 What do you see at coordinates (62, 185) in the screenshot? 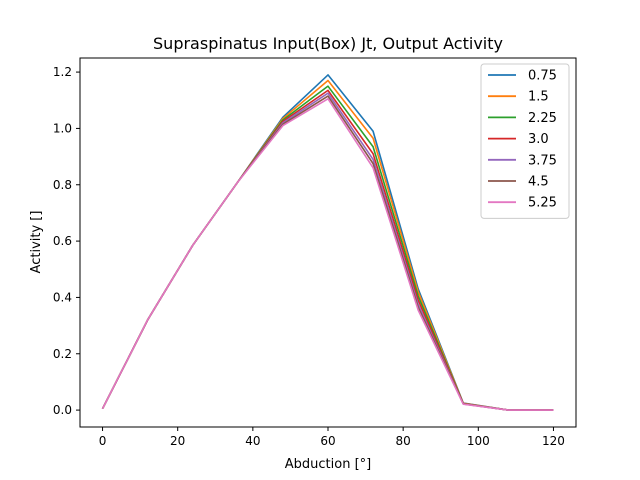
I see `y-tick-label: 0.8` at bounding box center [62, 185].